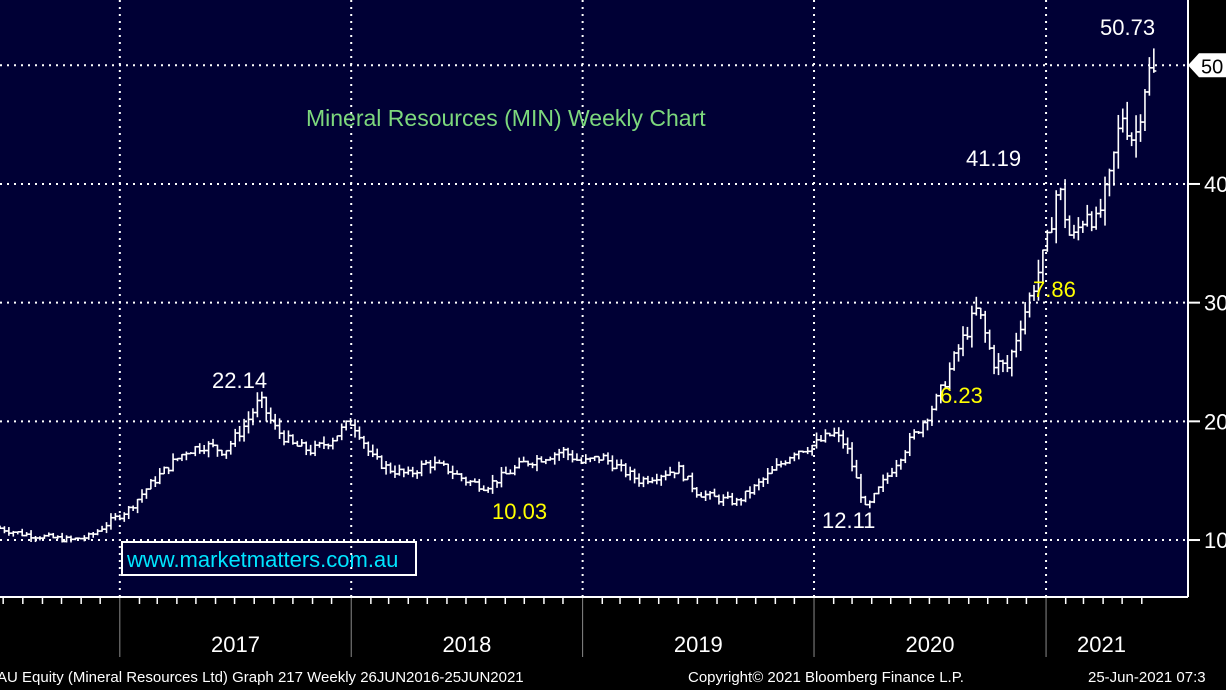 This screenshot has width=1226, height=690. I want to click on last-price-tag: 50, so click(1207, 65).